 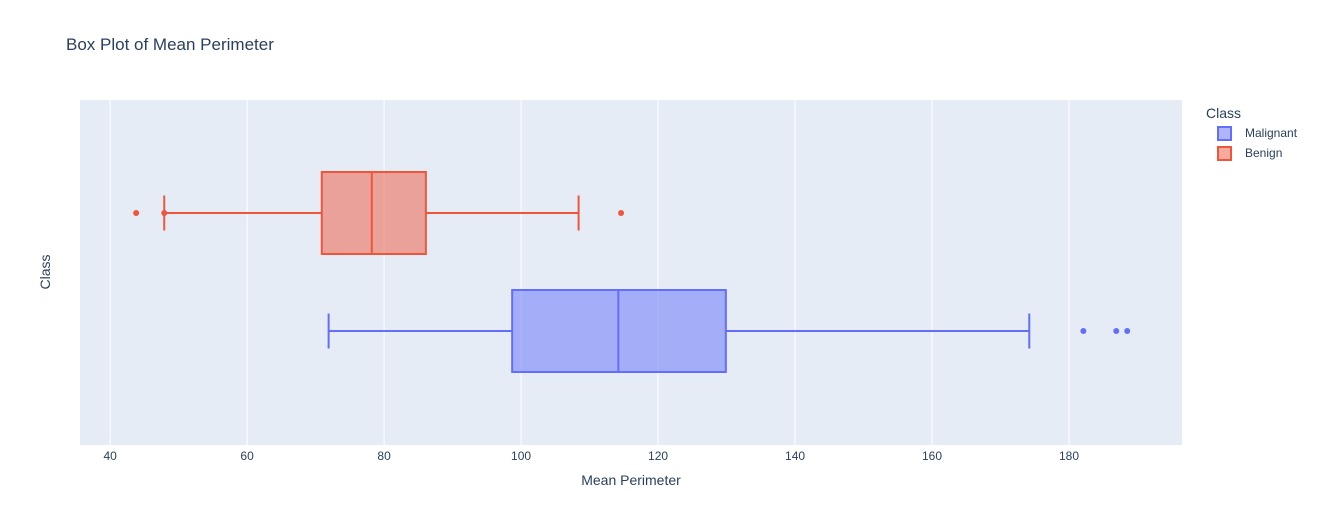 I want to click on x-axis-ticks: 40 60 80 100 120 140 160 180, so click(x=591, y=456).